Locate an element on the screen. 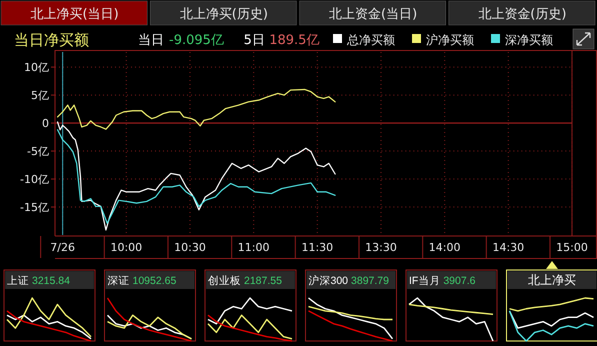 Image resolution: width=597 pixels, height=346 pixels. chart-subtitle: 3215.84 is located at coordinates (51, 281).